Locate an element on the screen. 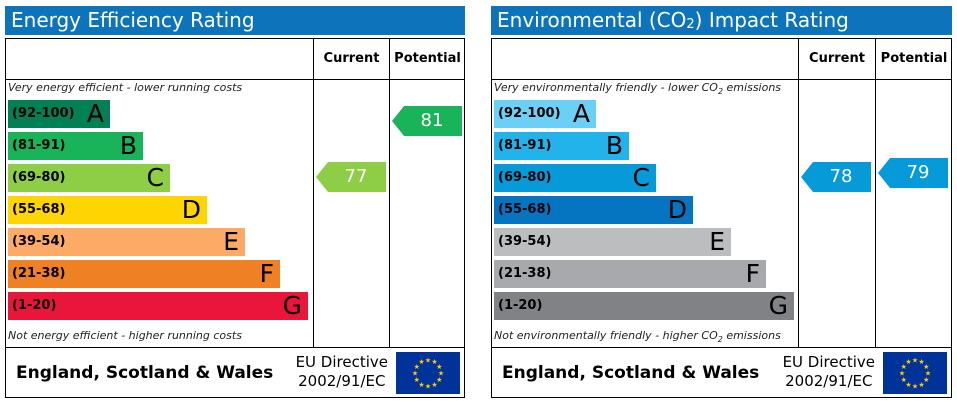 The width and height of the screenshot is (957, 404). current-rating-arrow: 77 is located at coordinates (351, 177).